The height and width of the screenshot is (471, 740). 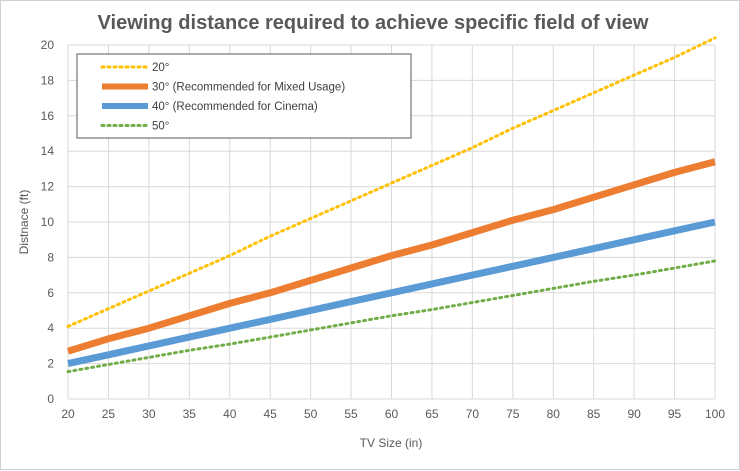 What do you see at coordinates (48, 151) in the screenshot?
I see `y-tick-label: 14` at bounding box center [48, 151].